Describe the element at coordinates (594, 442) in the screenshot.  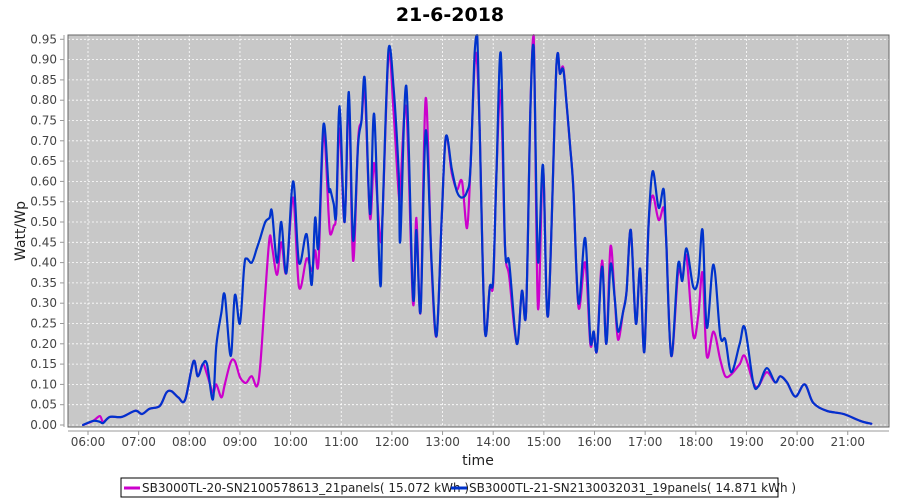
I see `x-tick-label: 16:00` at that location.